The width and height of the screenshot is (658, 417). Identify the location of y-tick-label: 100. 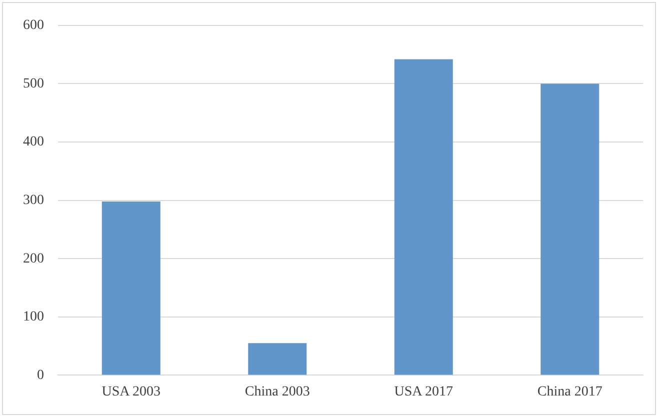
(33, 317).